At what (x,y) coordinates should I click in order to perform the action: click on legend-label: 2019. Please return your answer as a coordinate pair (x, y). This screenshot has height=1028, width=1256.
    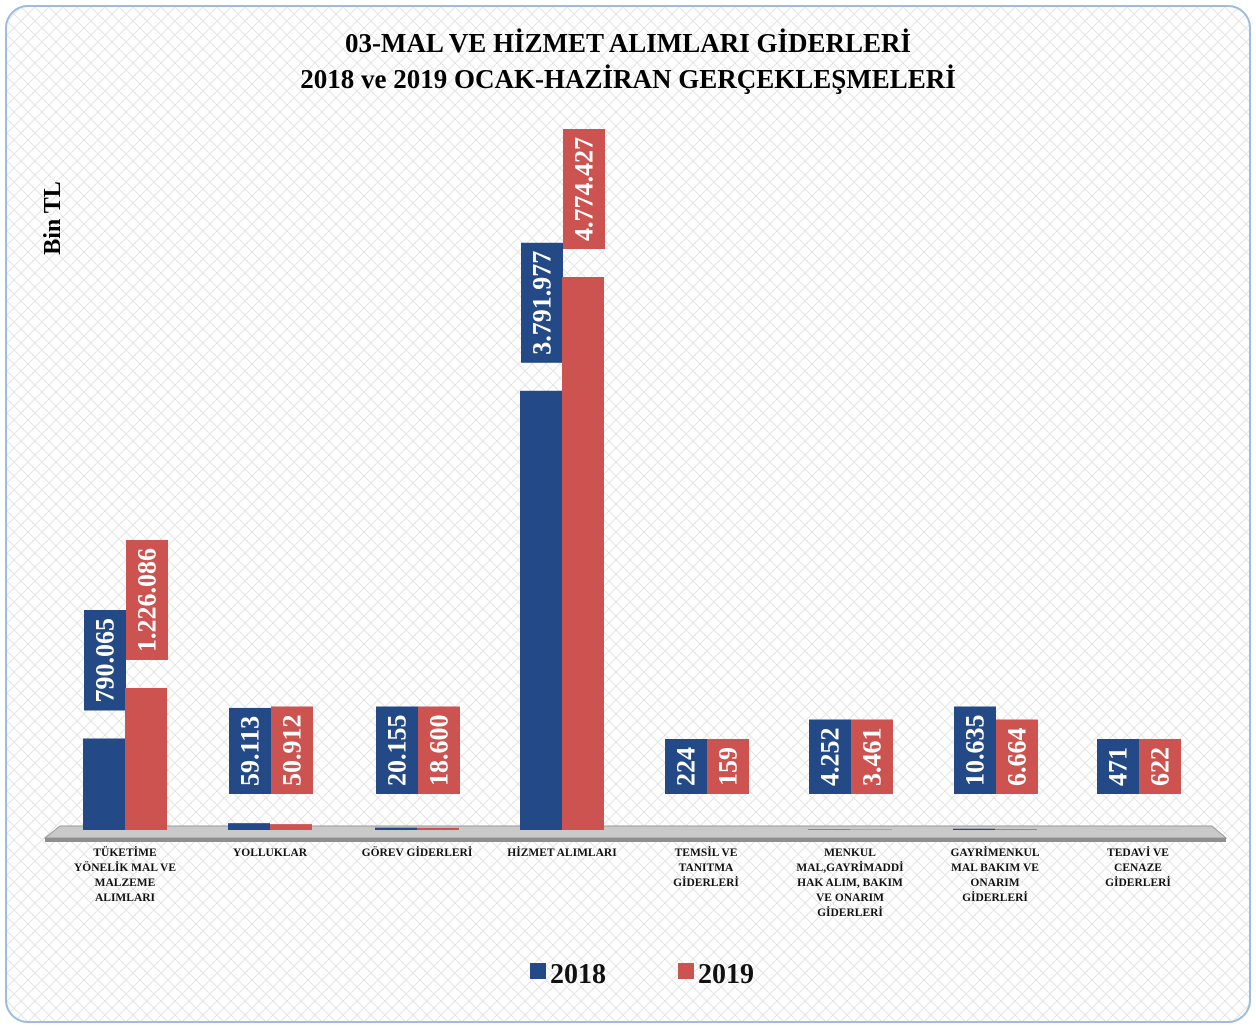
    Looking at the image, I should click on (726, 974).